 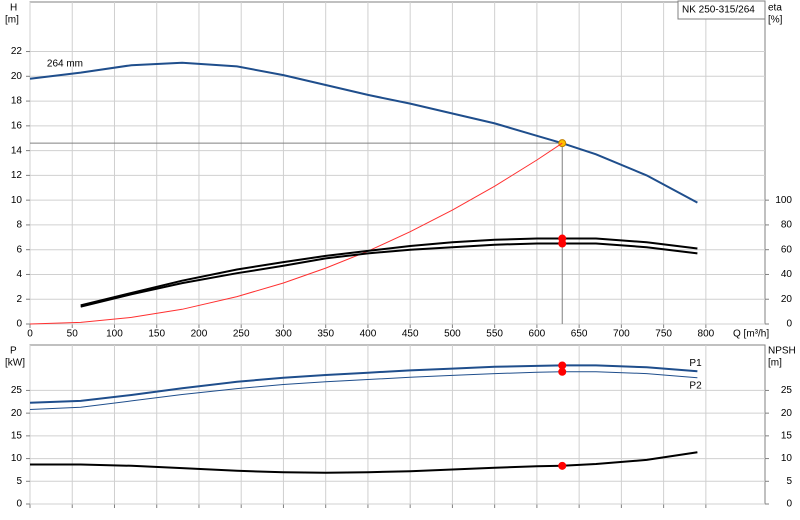 What do you see at coordinates (787, 435) in the screenshot?
I see `y2-tick-label: 15` at bounding box center [787, 435].